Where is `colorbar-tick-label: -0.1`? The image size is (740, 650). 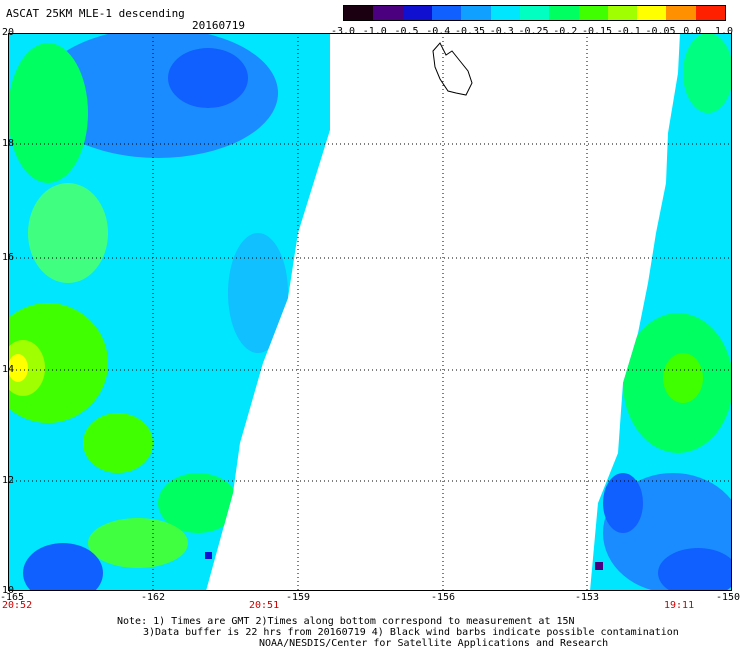
colorbar-tick-label: -0.1 is located at coordinates (628, 31).